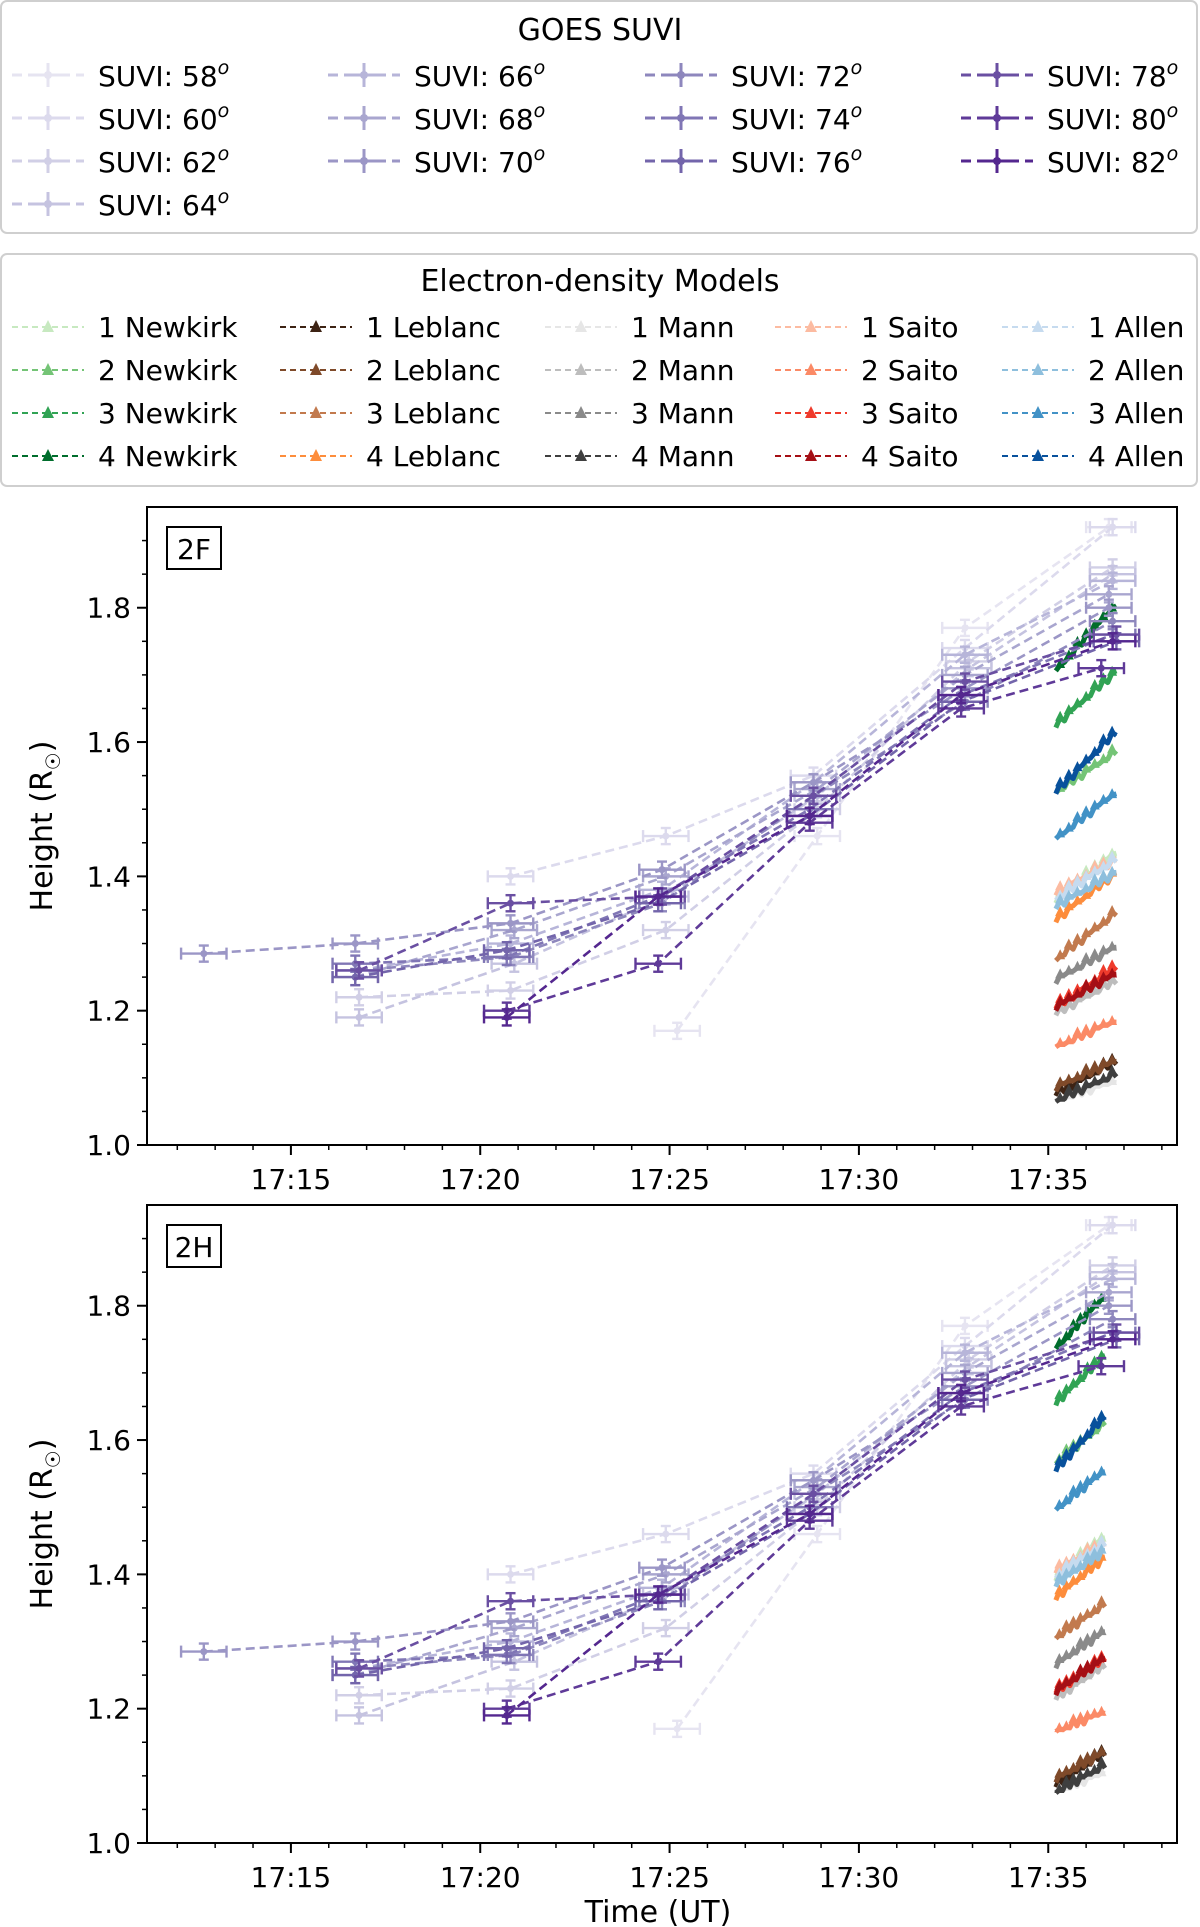 This screenshot has width=1200, height=1927. I want to click on suvi-legend-item-suvi-72: SUVI: 72o, so click(753, 75).